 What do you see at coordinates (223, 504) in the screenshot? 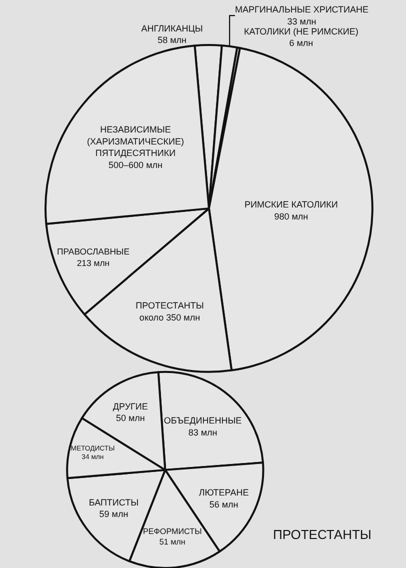
I see `data-label: 56 млн` at bounding box center [223, 504].